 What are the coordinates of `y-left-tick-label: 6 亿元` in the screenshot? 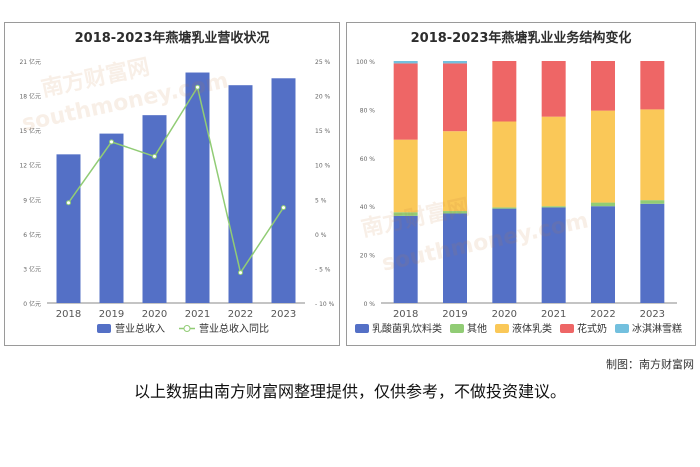 It's located at (32, 235).